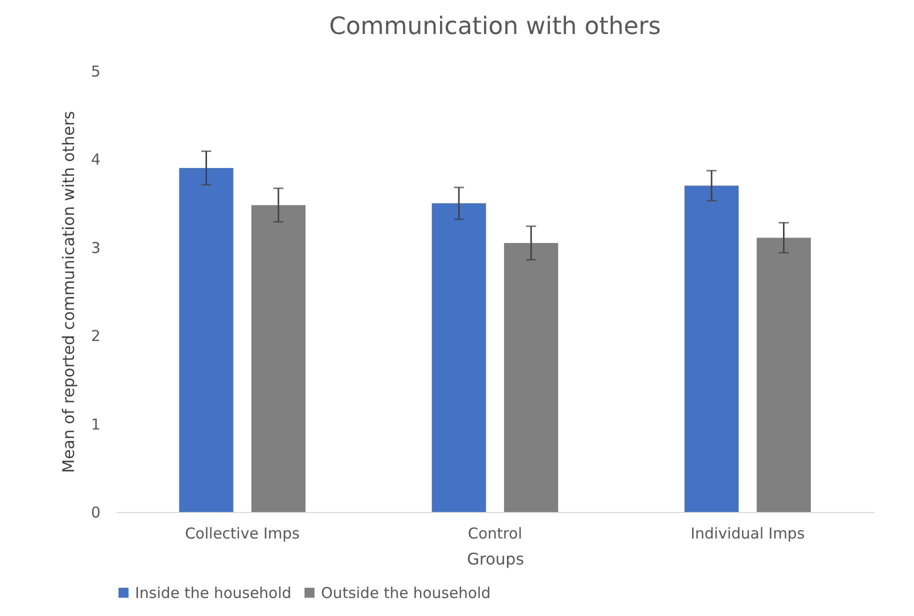  I want to click on x-tick-label: Individual Imps, so click(747, 533).